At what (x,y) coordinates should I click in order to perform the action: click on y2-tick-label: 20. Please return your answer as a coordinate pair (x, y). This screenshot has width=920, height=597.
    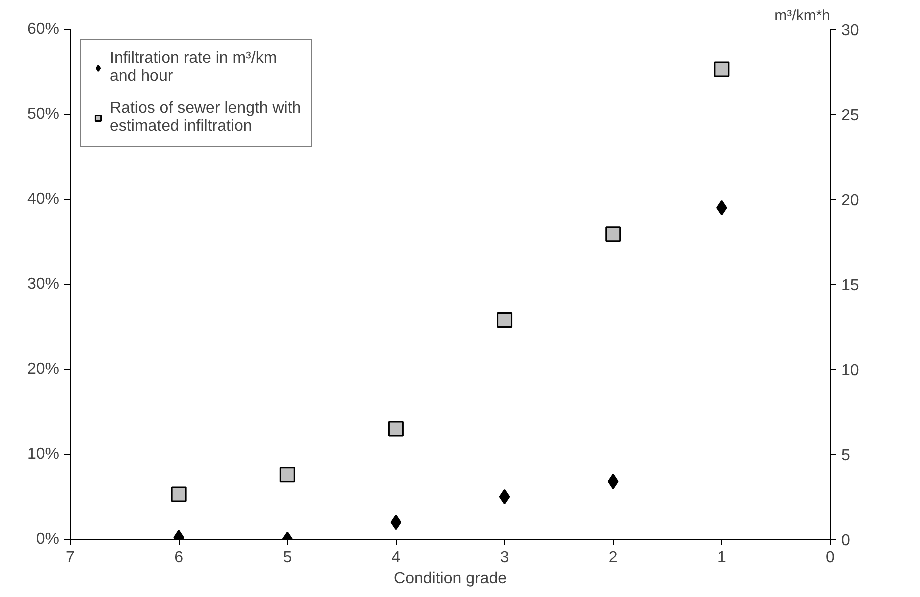
    Looking at the image, I should click on (851, 201).